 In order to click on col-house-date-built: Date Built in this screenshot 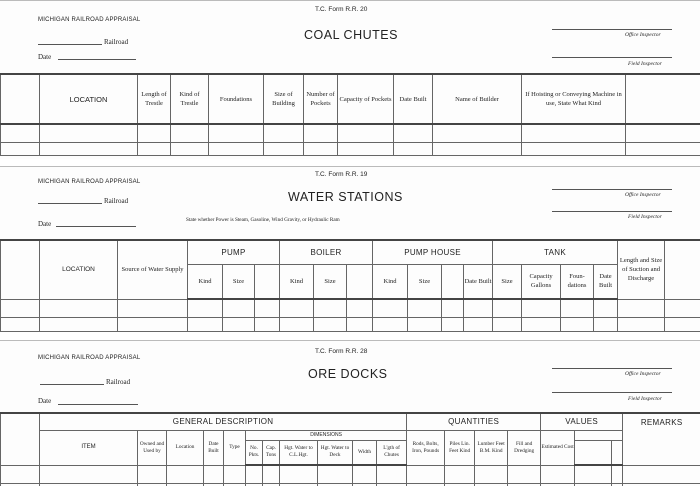, I will do `click(478, 281)`.